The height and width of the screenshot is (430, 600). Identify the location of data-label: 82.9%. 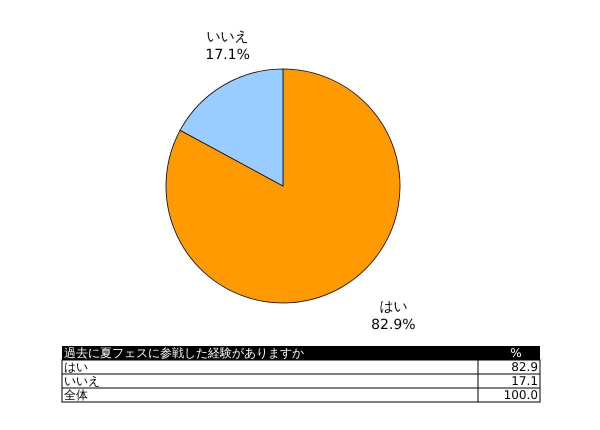
(393, 324).